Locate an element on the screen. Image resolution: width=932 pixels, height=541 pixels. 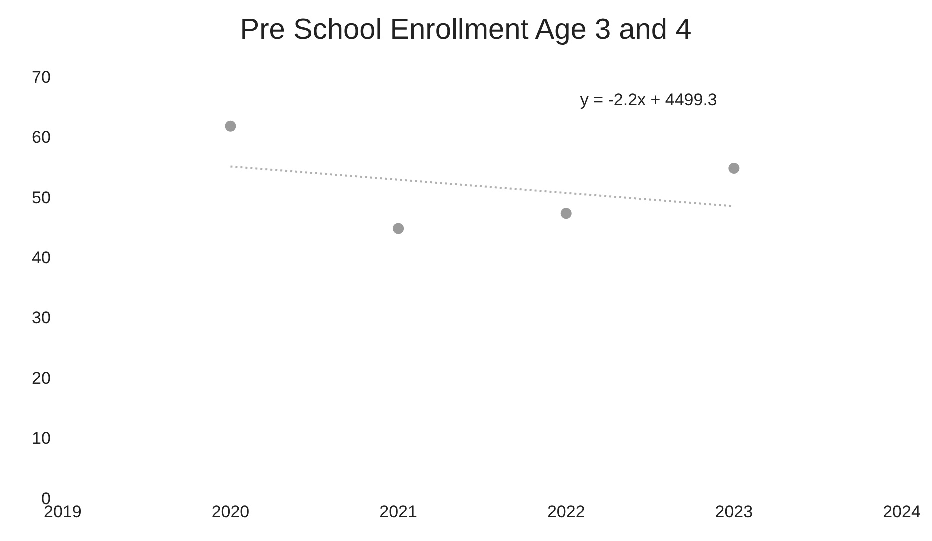
y-tick-label: 20 is located at coordinates (41, 378).